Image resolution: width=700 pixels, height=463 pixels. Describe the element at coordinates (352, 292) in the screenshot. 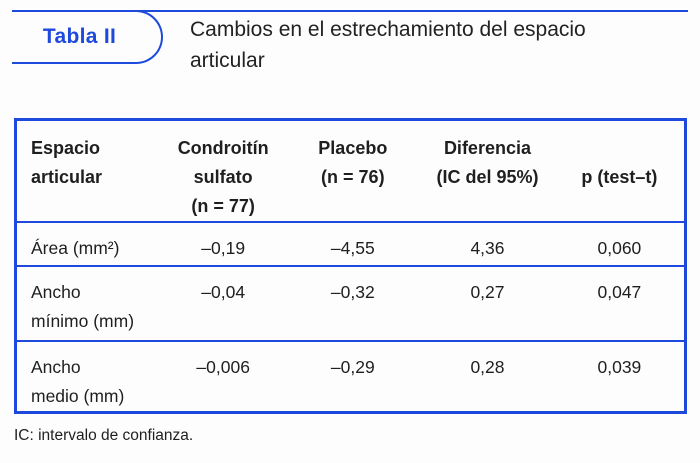

I see `cell-placebo: –0,32` at that location.